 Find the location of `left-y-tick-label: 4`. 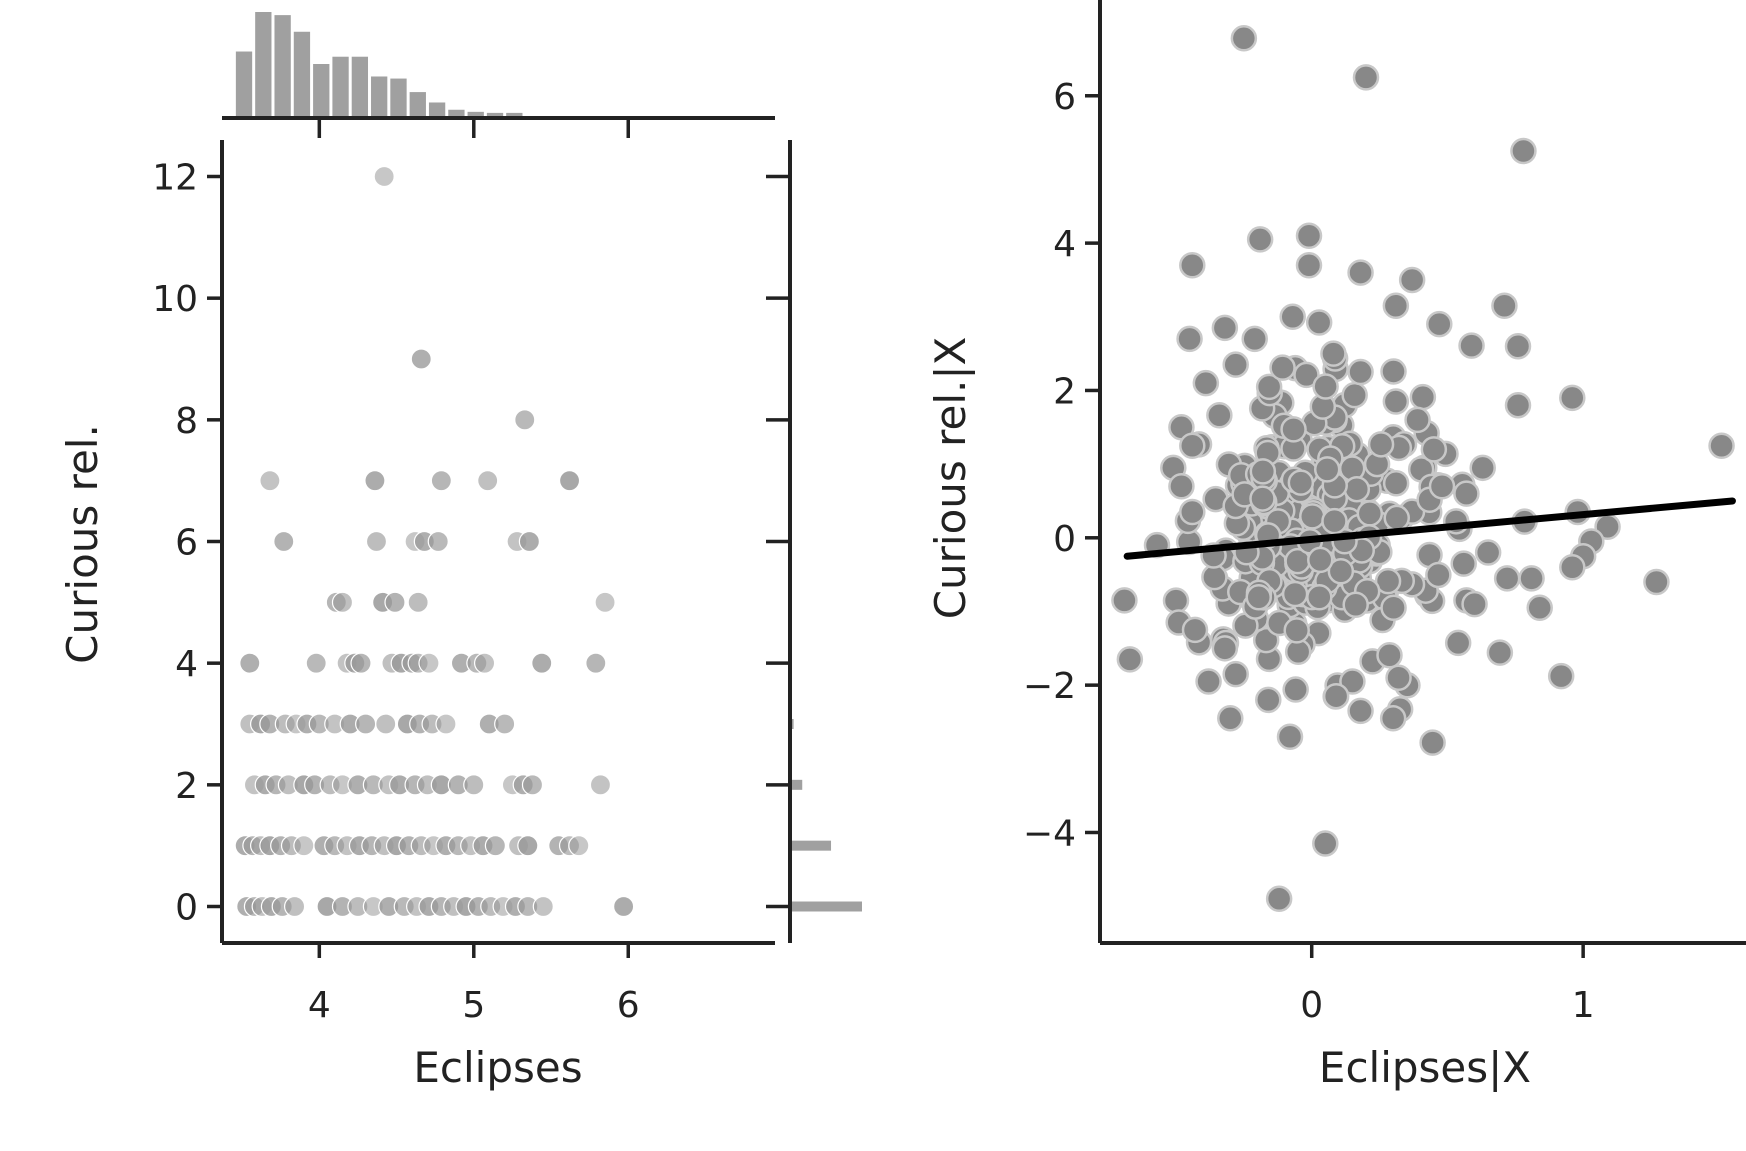

left-y-tick-label: 4 is located at coordinates (186, 664).